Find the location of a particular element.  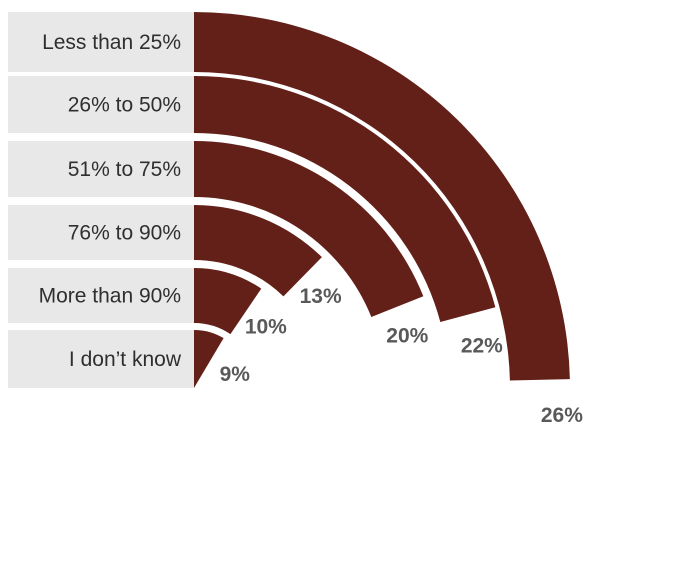

value-label: 13% is located at coordinates (321, 296).